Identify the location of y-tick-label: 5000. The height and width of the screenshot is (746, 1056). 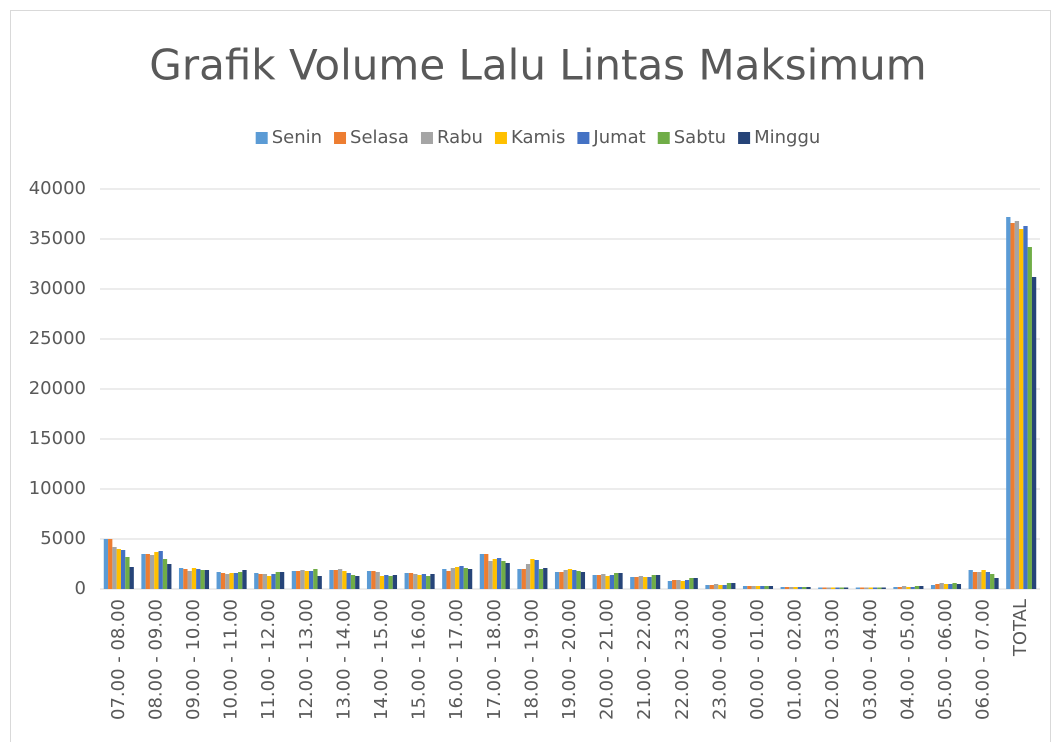
(63, 538).